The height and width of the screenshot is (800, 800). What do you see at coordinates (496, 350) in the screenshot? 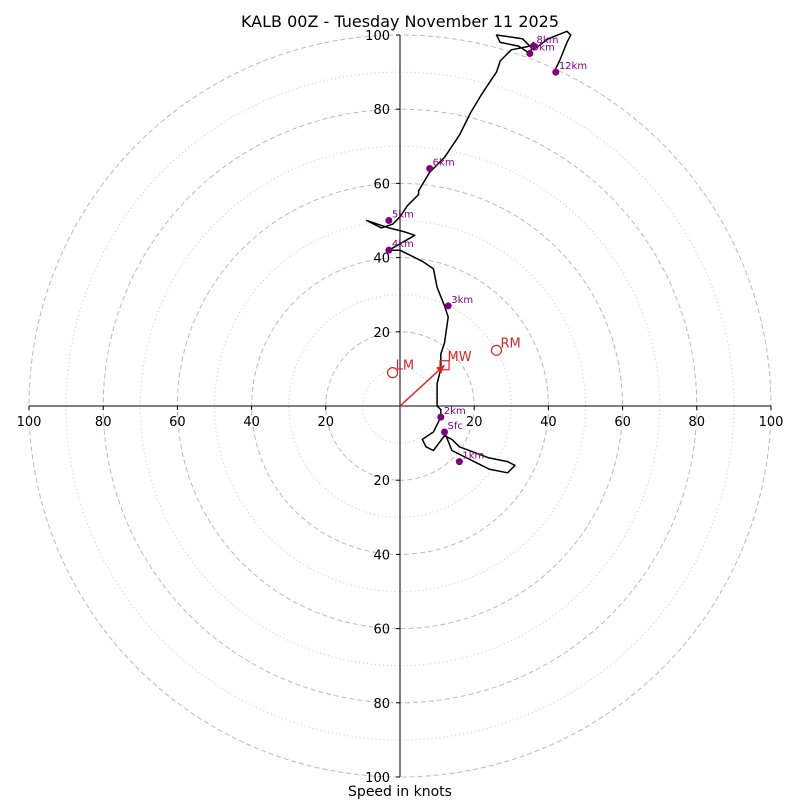
I see `right-mover-marker` at bounding box center [496, 350].